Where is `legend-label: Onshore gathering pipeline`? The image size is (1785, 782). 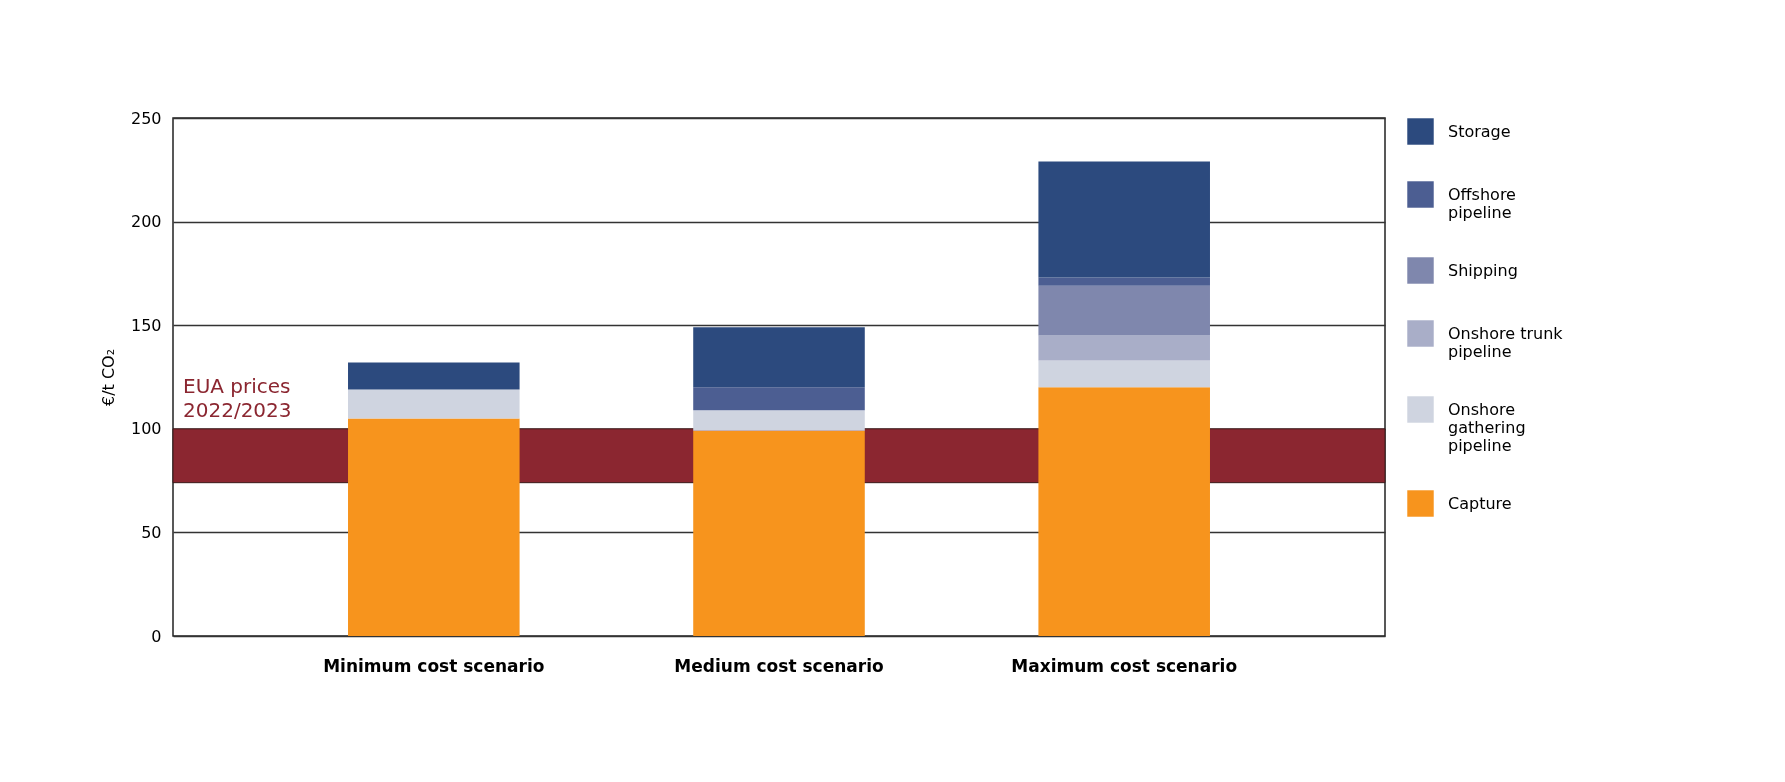
legend-label: Onshore gathering pipeline is located at coordinates (1487, 427).